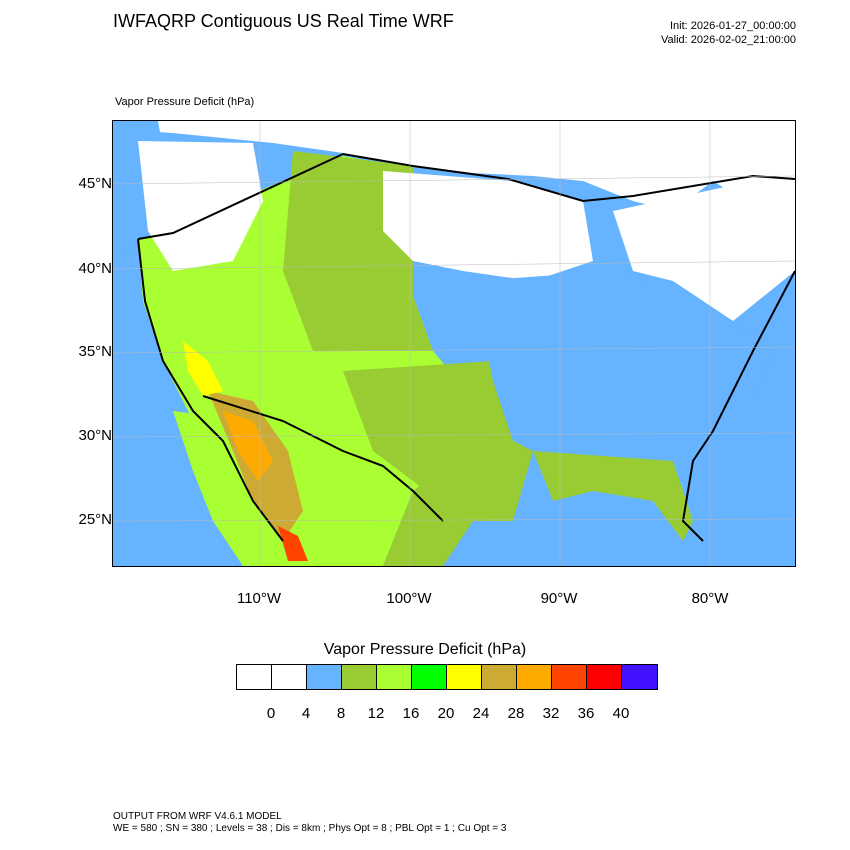 Image resolution: width=850 pixels, height=850 pixels. I want to click on texas-region, so click(438, 441).